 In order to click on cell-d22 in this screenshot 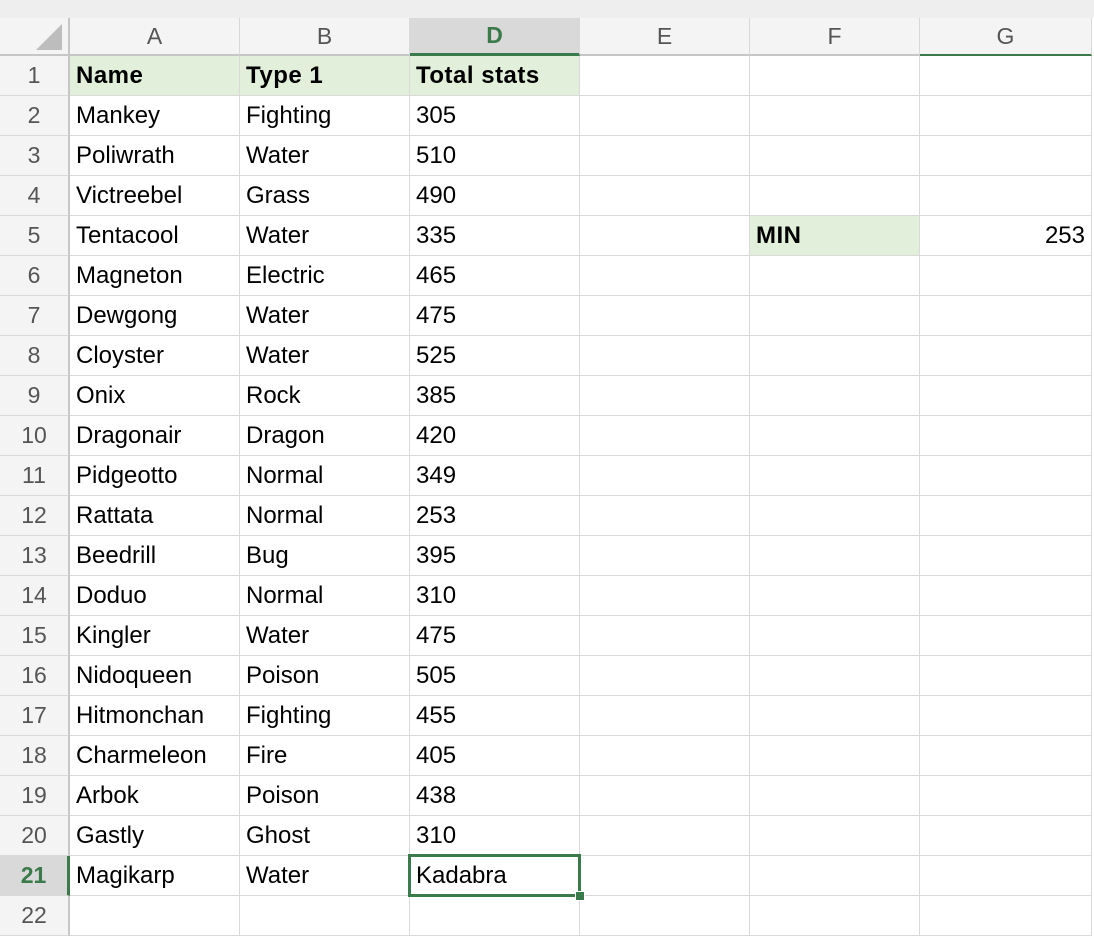, I will do `click(495, 916)`.